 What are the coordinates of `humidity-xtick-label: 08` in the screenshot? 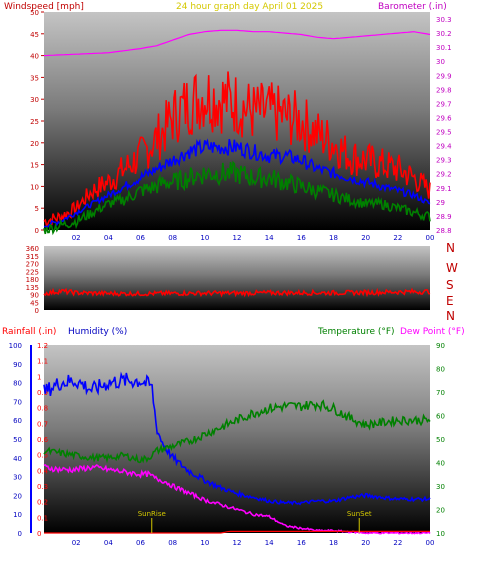 It's located at (172, 543).